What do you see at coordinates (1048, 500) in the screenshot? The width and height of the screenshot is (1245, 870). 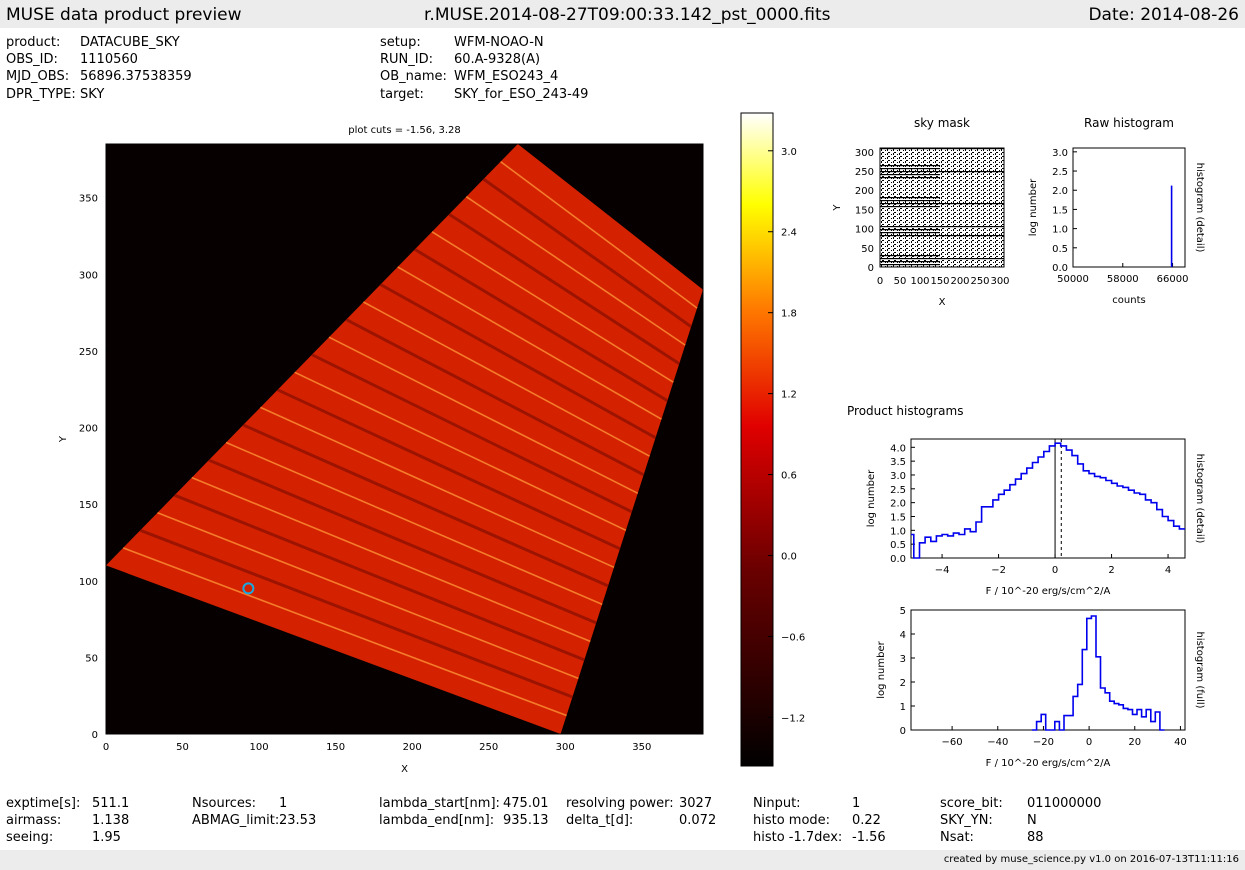 I see `histogram-series` at bounding box center [1048, 500].